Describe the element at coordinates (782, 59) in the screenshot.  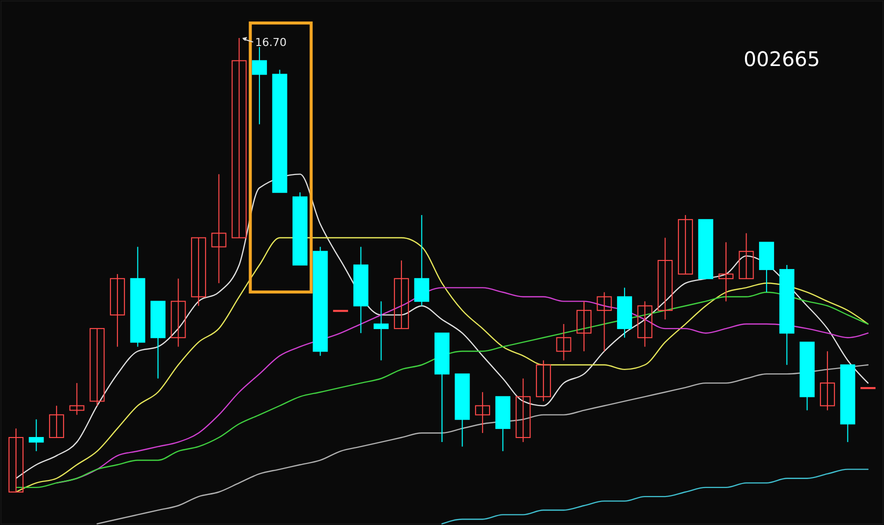
I see `text: 002665` at that location.